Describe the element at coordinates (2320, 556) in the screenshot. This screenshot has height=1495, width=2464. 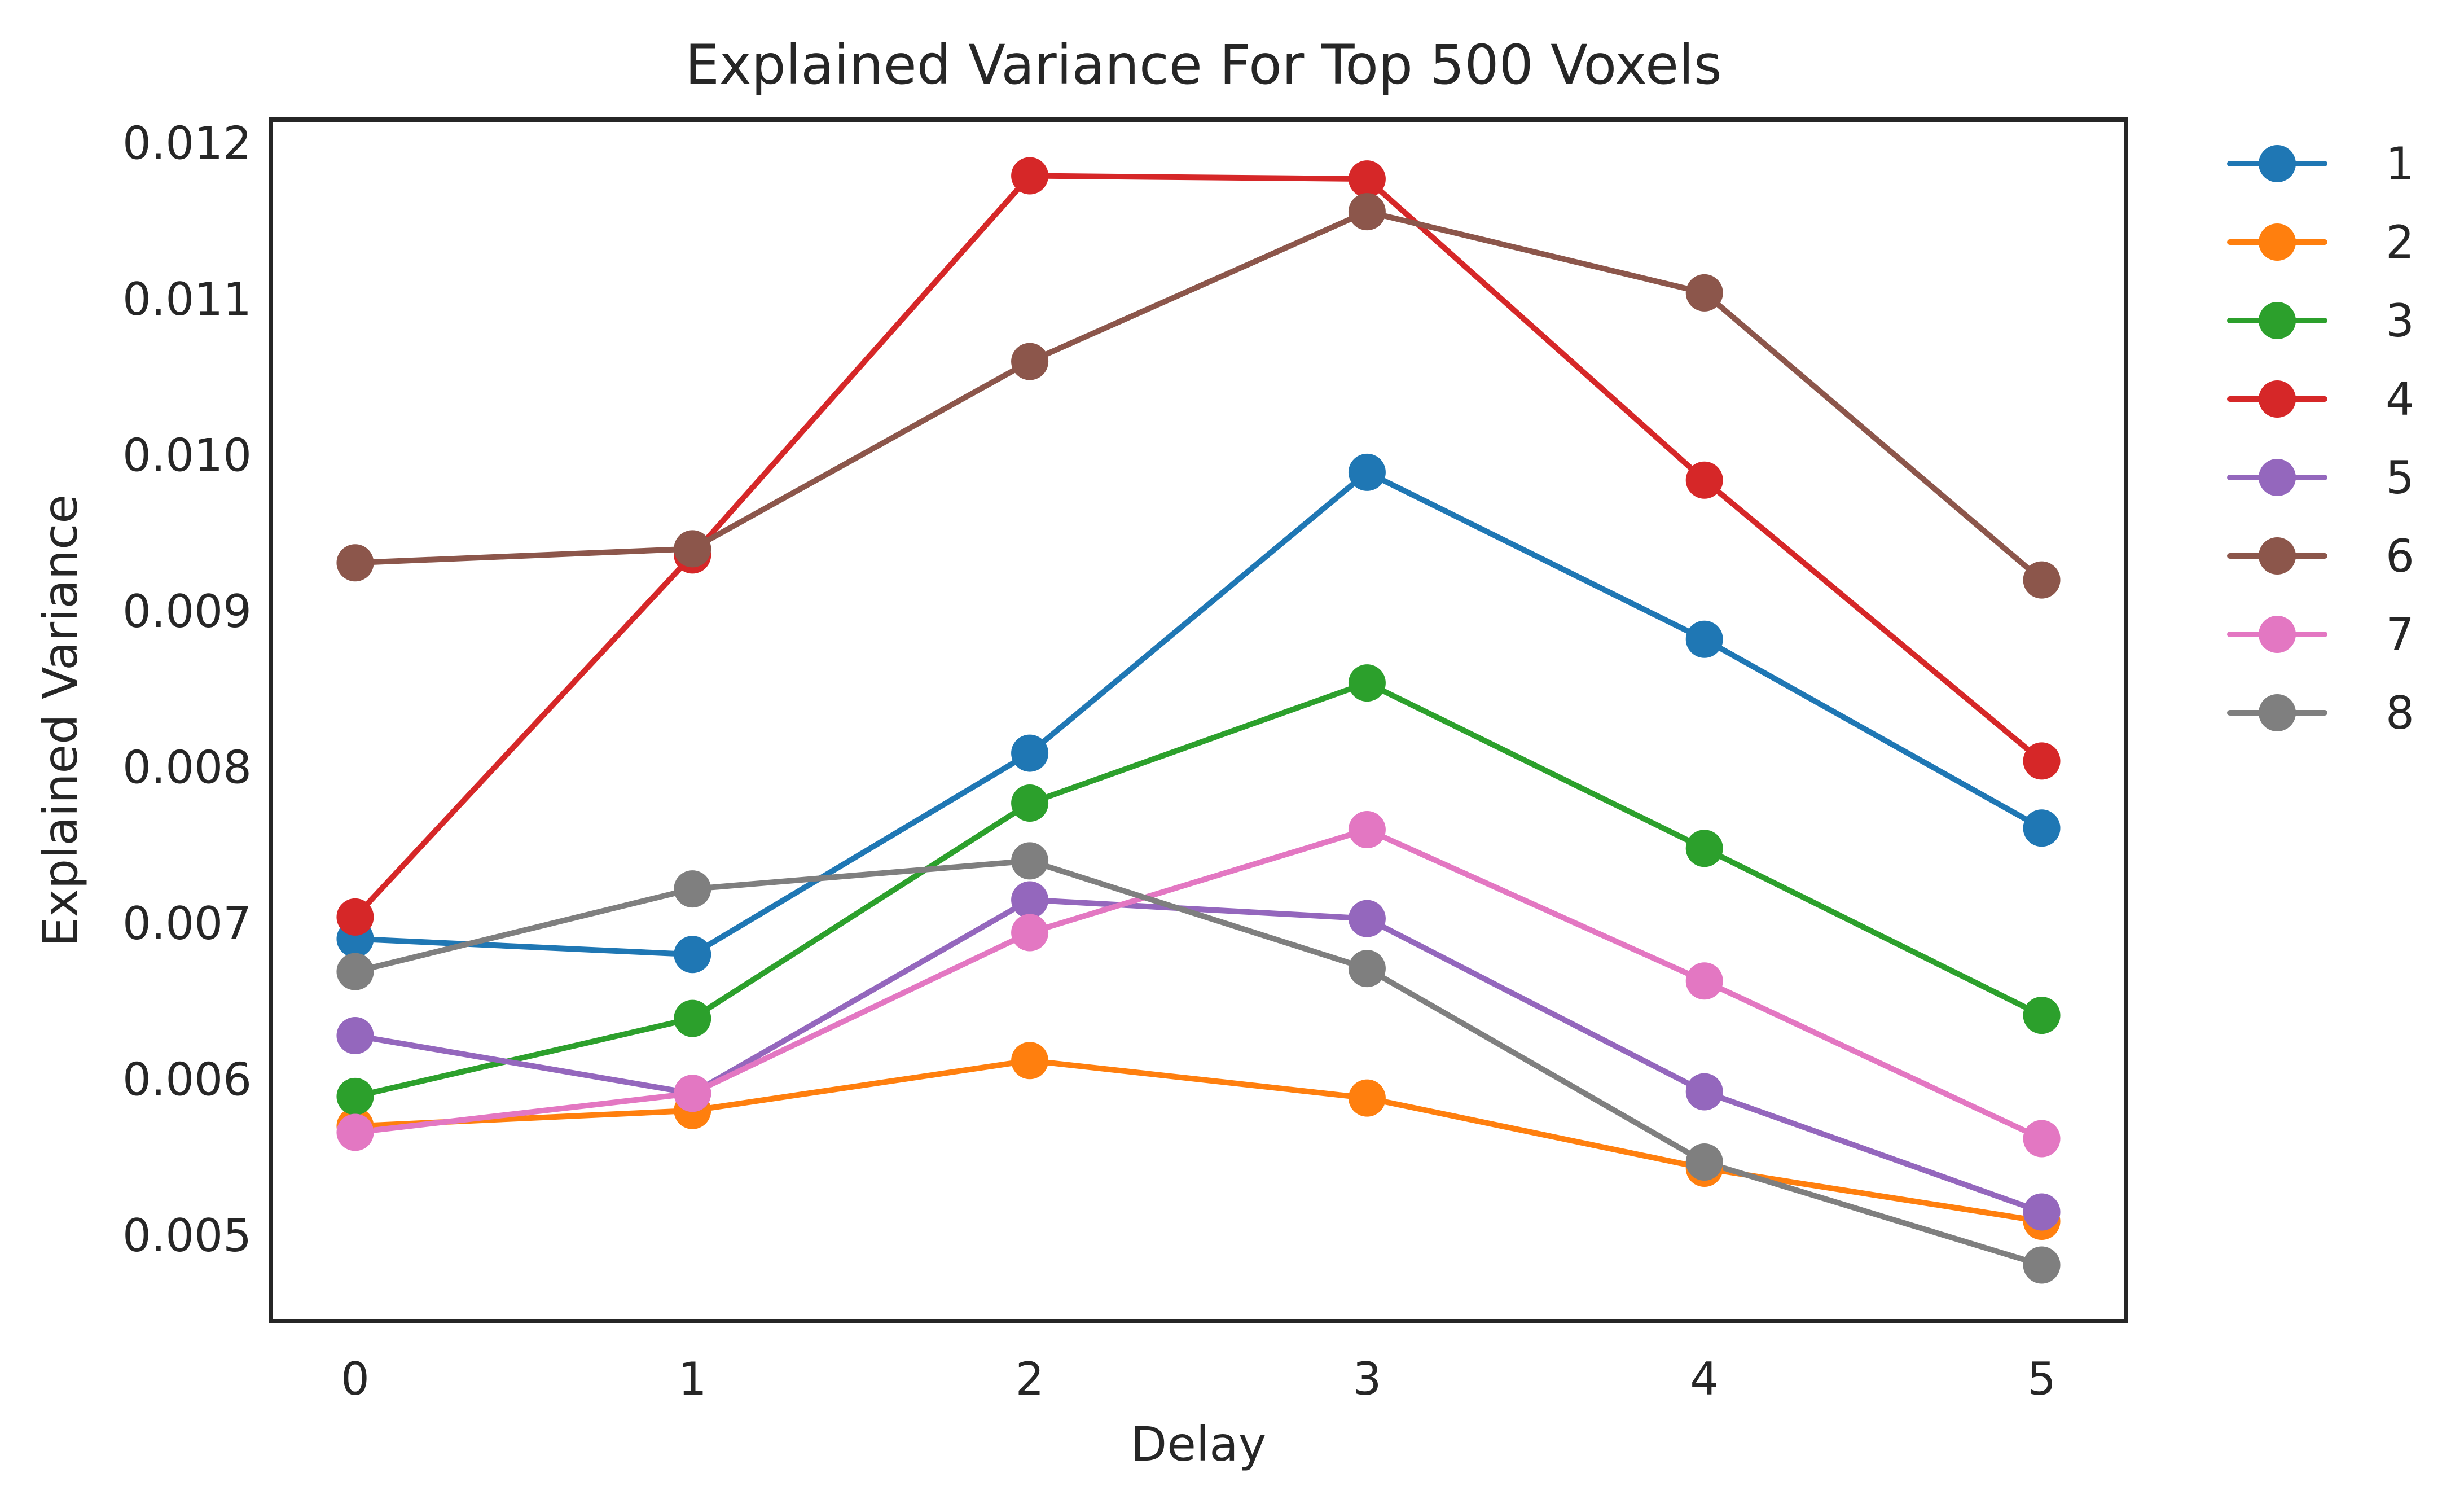
I see `legend-item-6: 6` at that location.